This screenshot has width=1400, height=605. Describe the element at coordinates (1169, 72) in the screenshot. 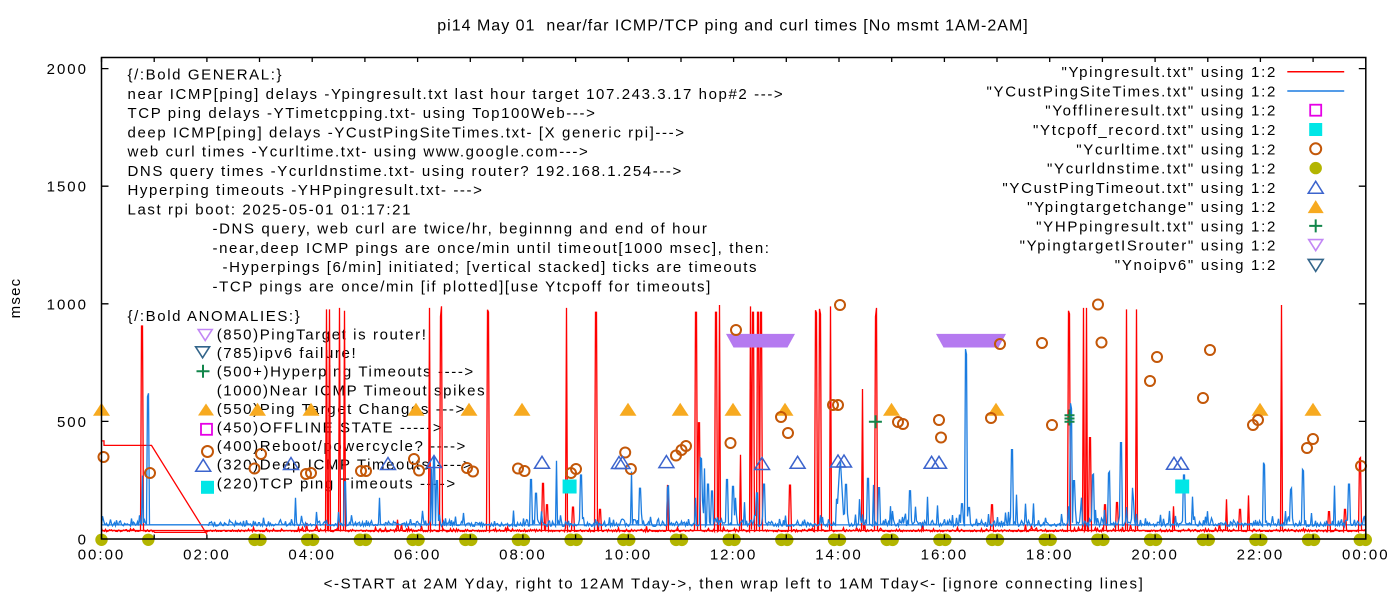

I see `svg-text: "Ypingresult.txt" using 1:2` at that location.